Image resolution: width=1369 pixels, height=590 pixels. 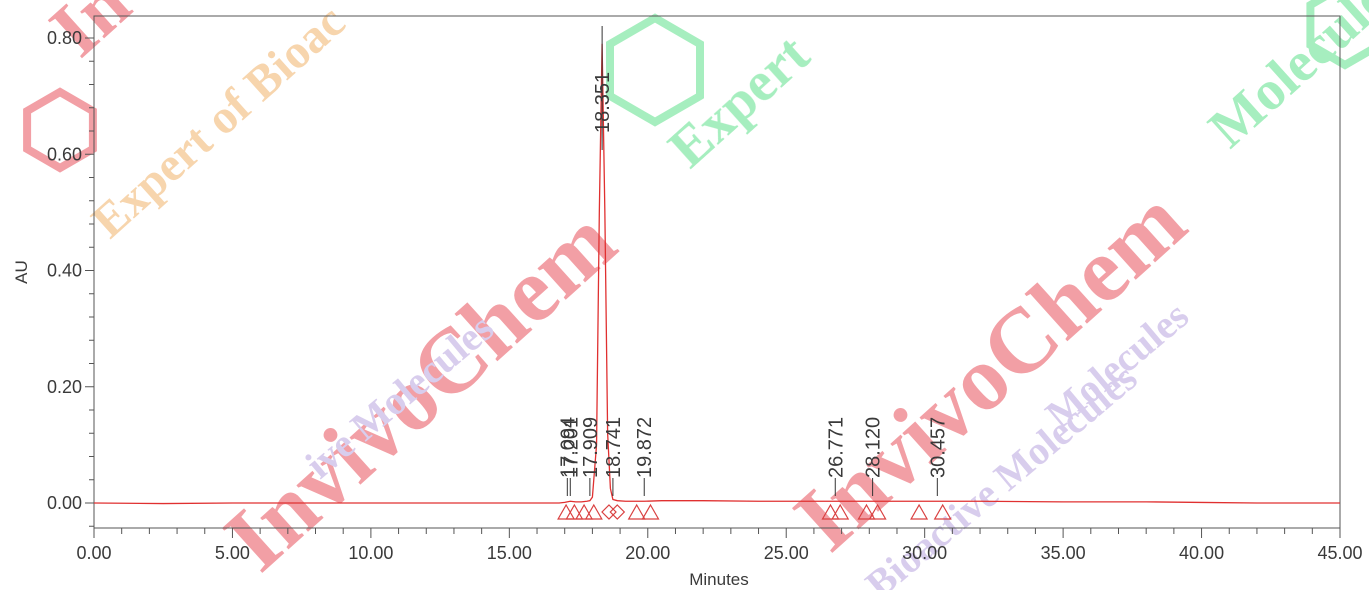 I want to click on peak-label: 28.120, so click(x=874, y=447).